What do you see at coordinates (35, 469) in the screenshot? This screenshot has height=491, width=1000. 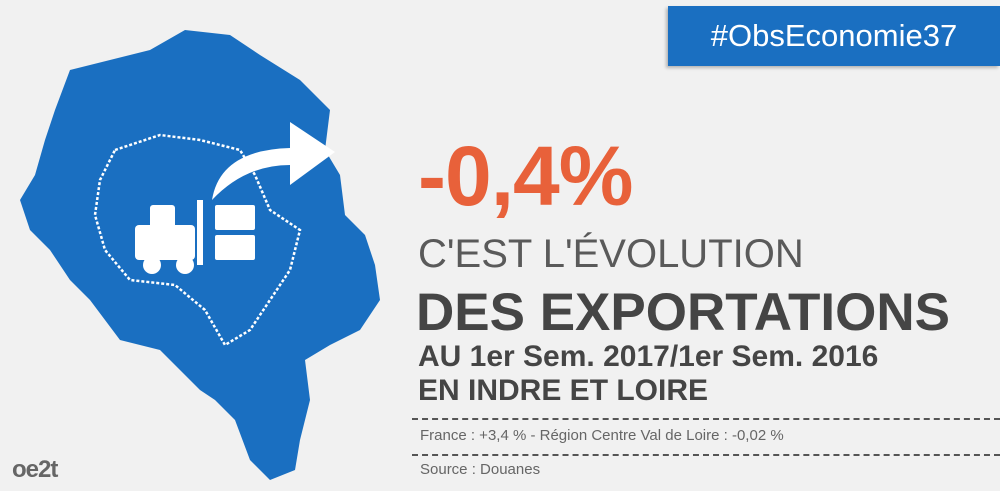 I see `logo: oe2t` at bounding box center [35, 469].